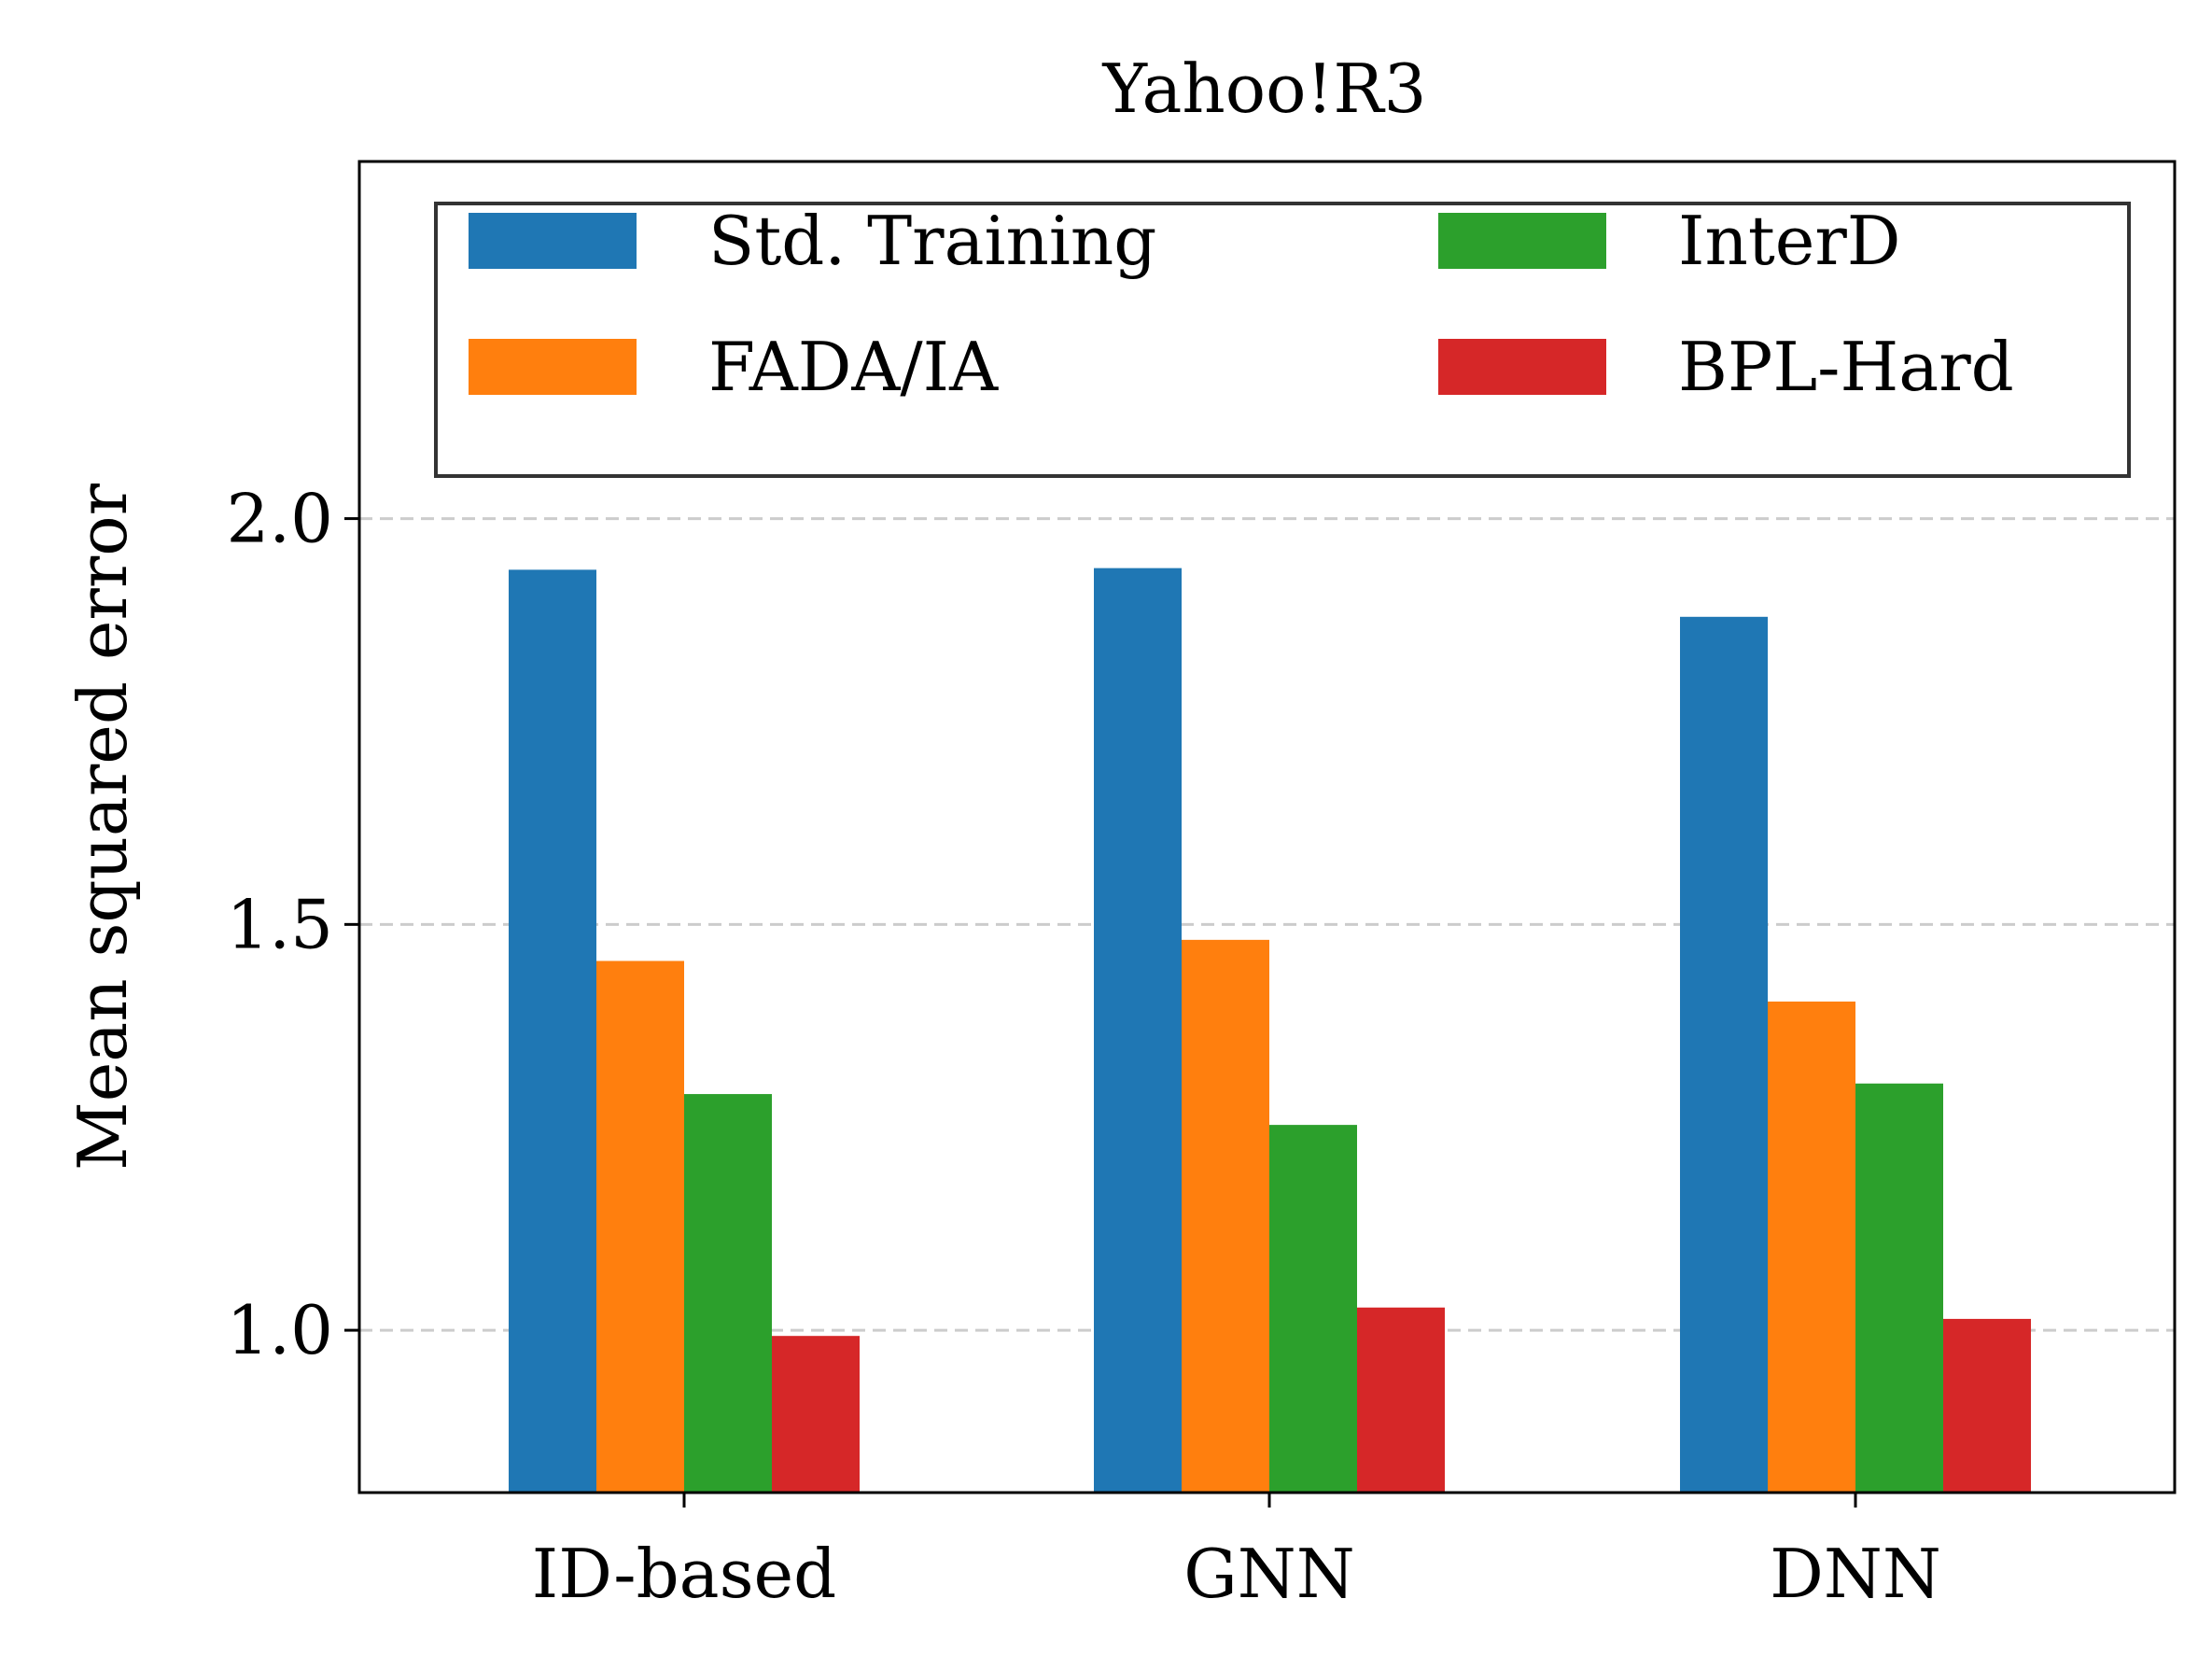 The width and height of the screenshot is (2212, 1669). Describe the element at coordinates (279, 924) in the screenshot. I see `y-tick-label: 1.5` at that location.